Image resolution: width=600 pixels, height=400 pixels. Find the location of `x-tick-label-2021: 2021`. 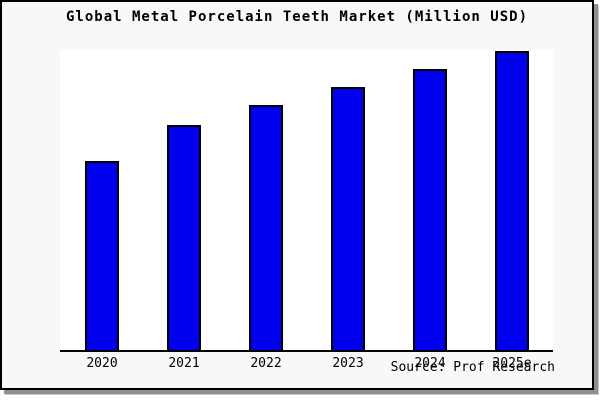

x-tick-label-2021: 2021 is located at coordinates (184, 363).